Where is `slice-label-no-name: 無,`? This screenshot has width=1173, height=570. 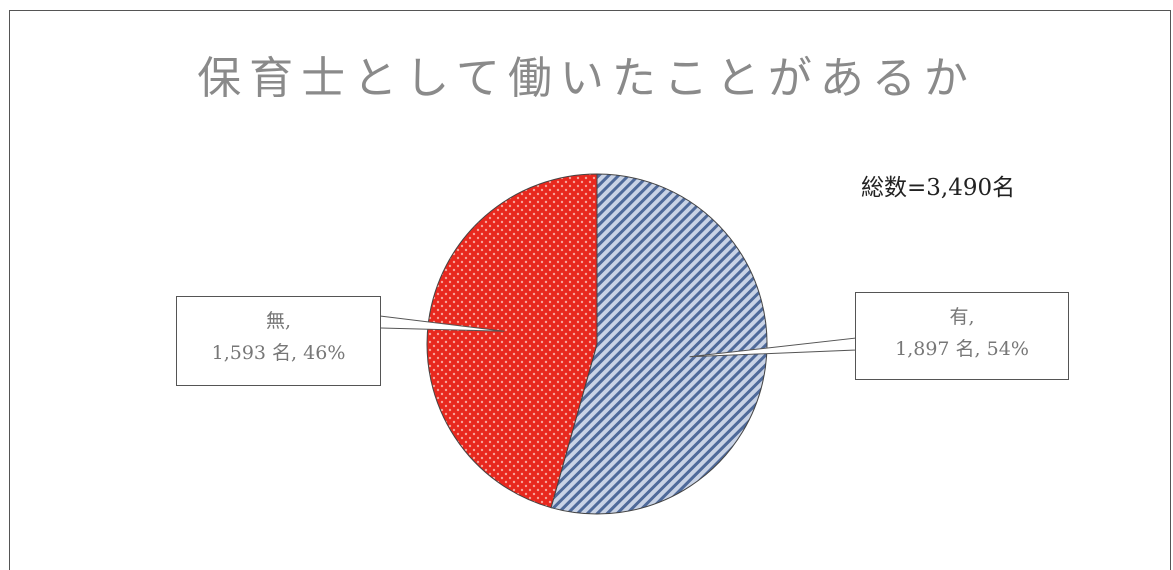
slice-label-no-name: 無, is located at coordinates (278, 321).